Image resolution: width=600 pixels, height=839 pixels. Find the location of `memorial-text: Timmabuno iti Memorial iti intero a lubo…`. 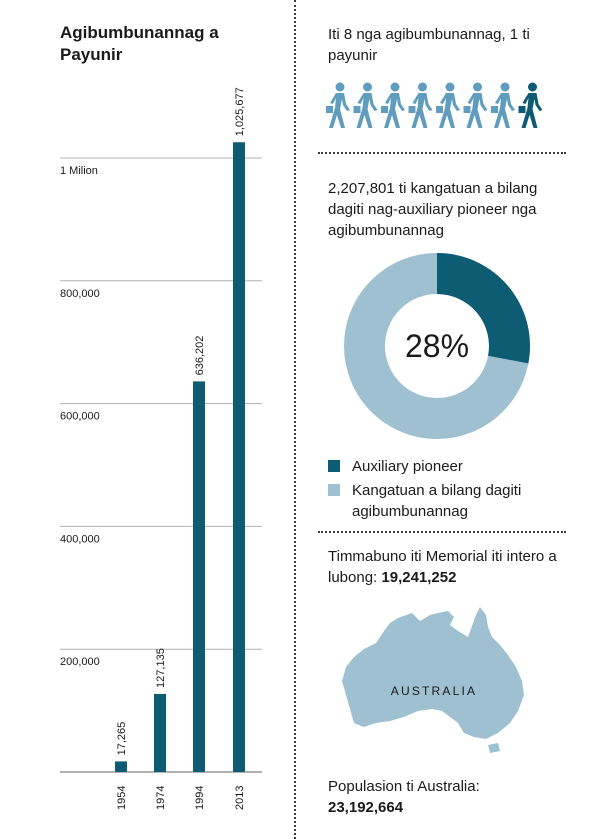

memorial-text: Timmabuno iti Memorial iti intero a lubo… is located at coordinates (448, 567).